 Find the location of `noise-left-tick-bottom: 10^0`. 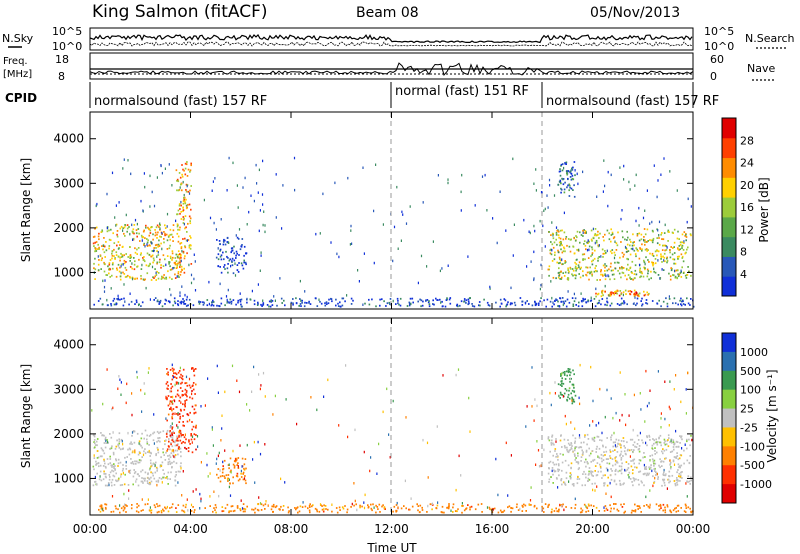

noise-left-tick-bottom: 10^0 is located at coordinates (67, 46).